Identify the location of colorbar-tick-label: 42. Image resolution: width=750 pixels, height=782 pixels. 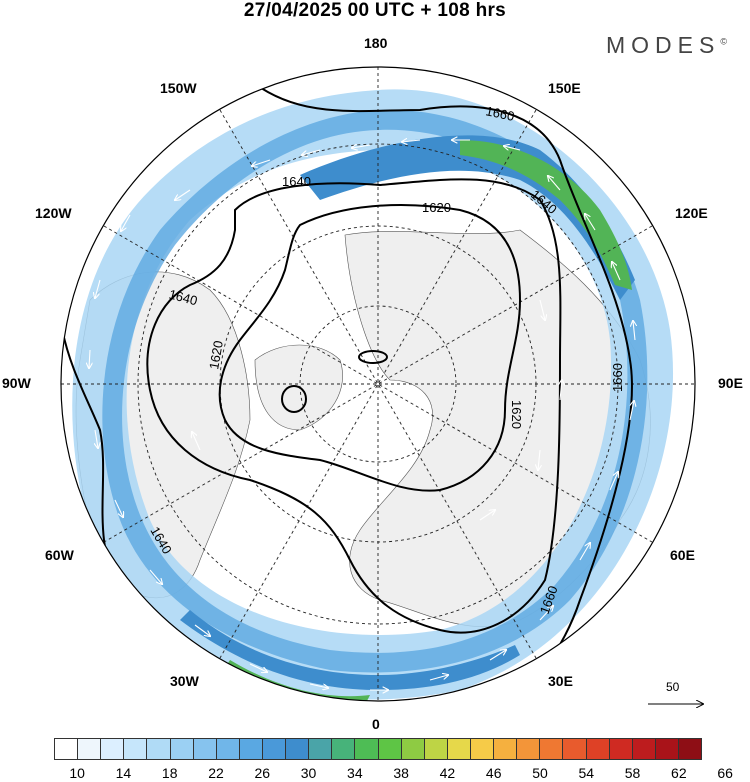
(447, 773).